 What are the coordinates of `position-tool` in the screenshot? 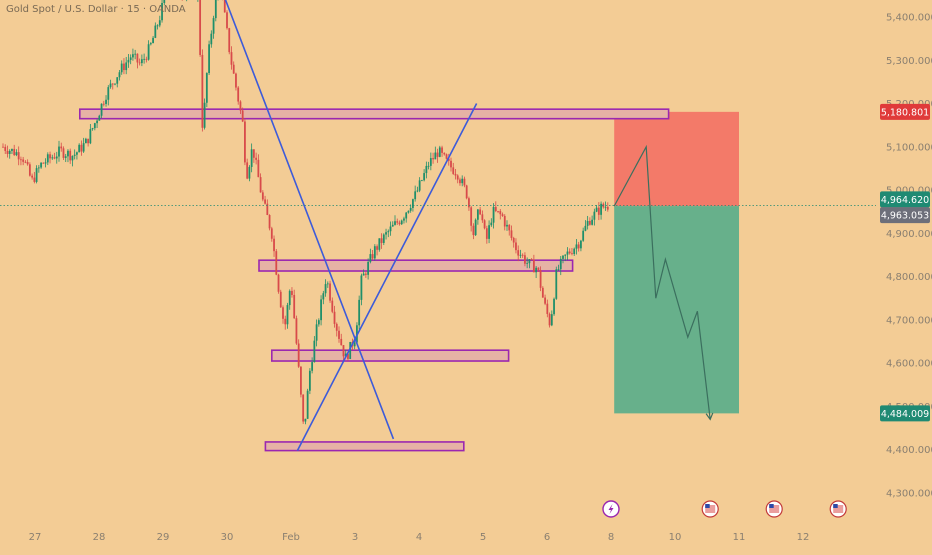 It's located at (676, 262).